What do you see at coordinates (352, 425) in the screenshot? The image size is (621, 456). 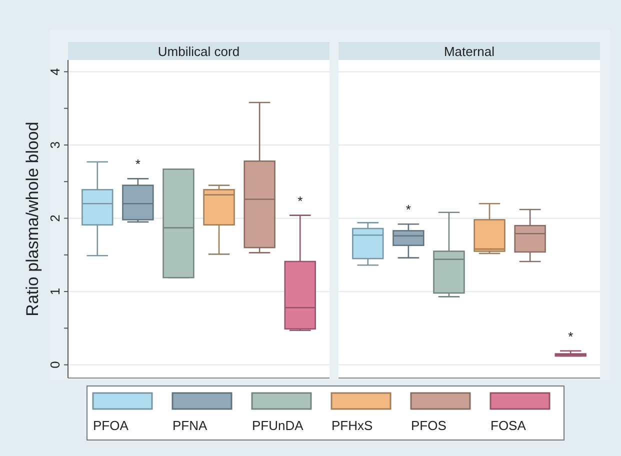 I see `legend-label: PFHxS` at bounding box center [352, 425].